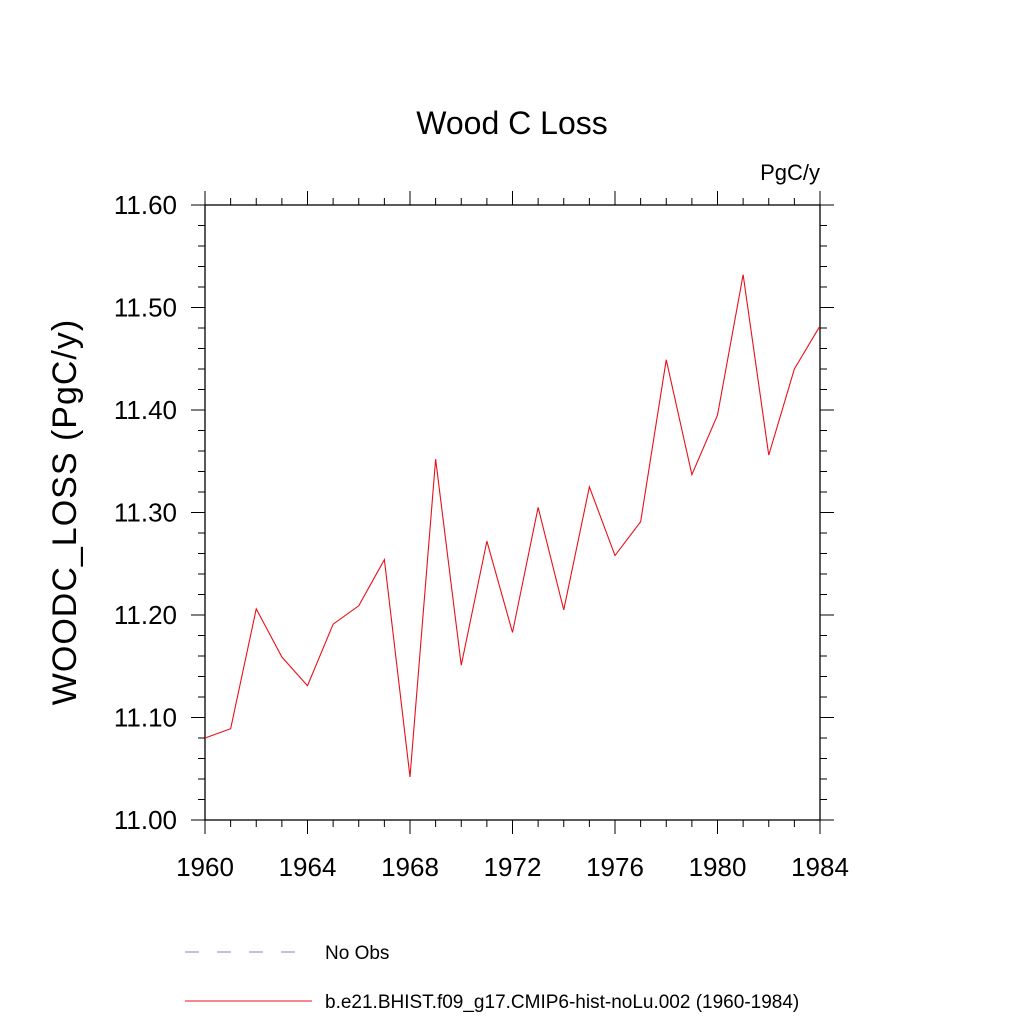  Describe the element at coordinates (145, 718) in the screenshot. I see `y-tick-label: 11.10` at that location.